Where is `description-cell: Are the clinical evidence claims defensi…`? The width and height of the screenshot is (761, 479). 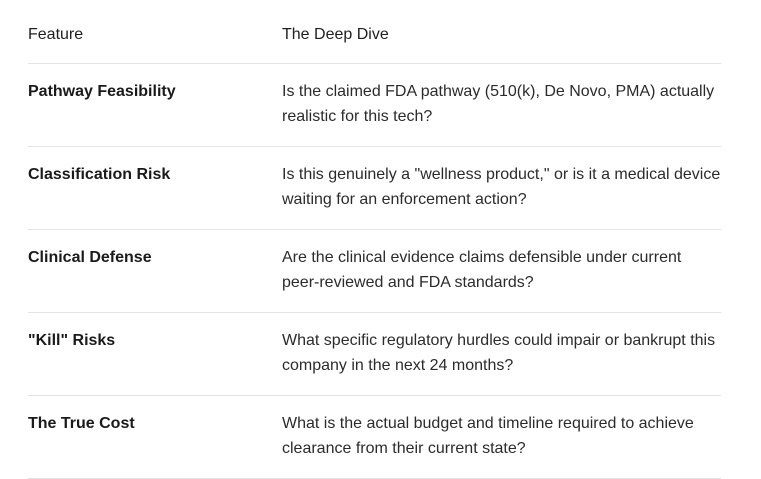
description-cell: Are the clinical evidence claims defensi… is located at coordinates (482, 270).